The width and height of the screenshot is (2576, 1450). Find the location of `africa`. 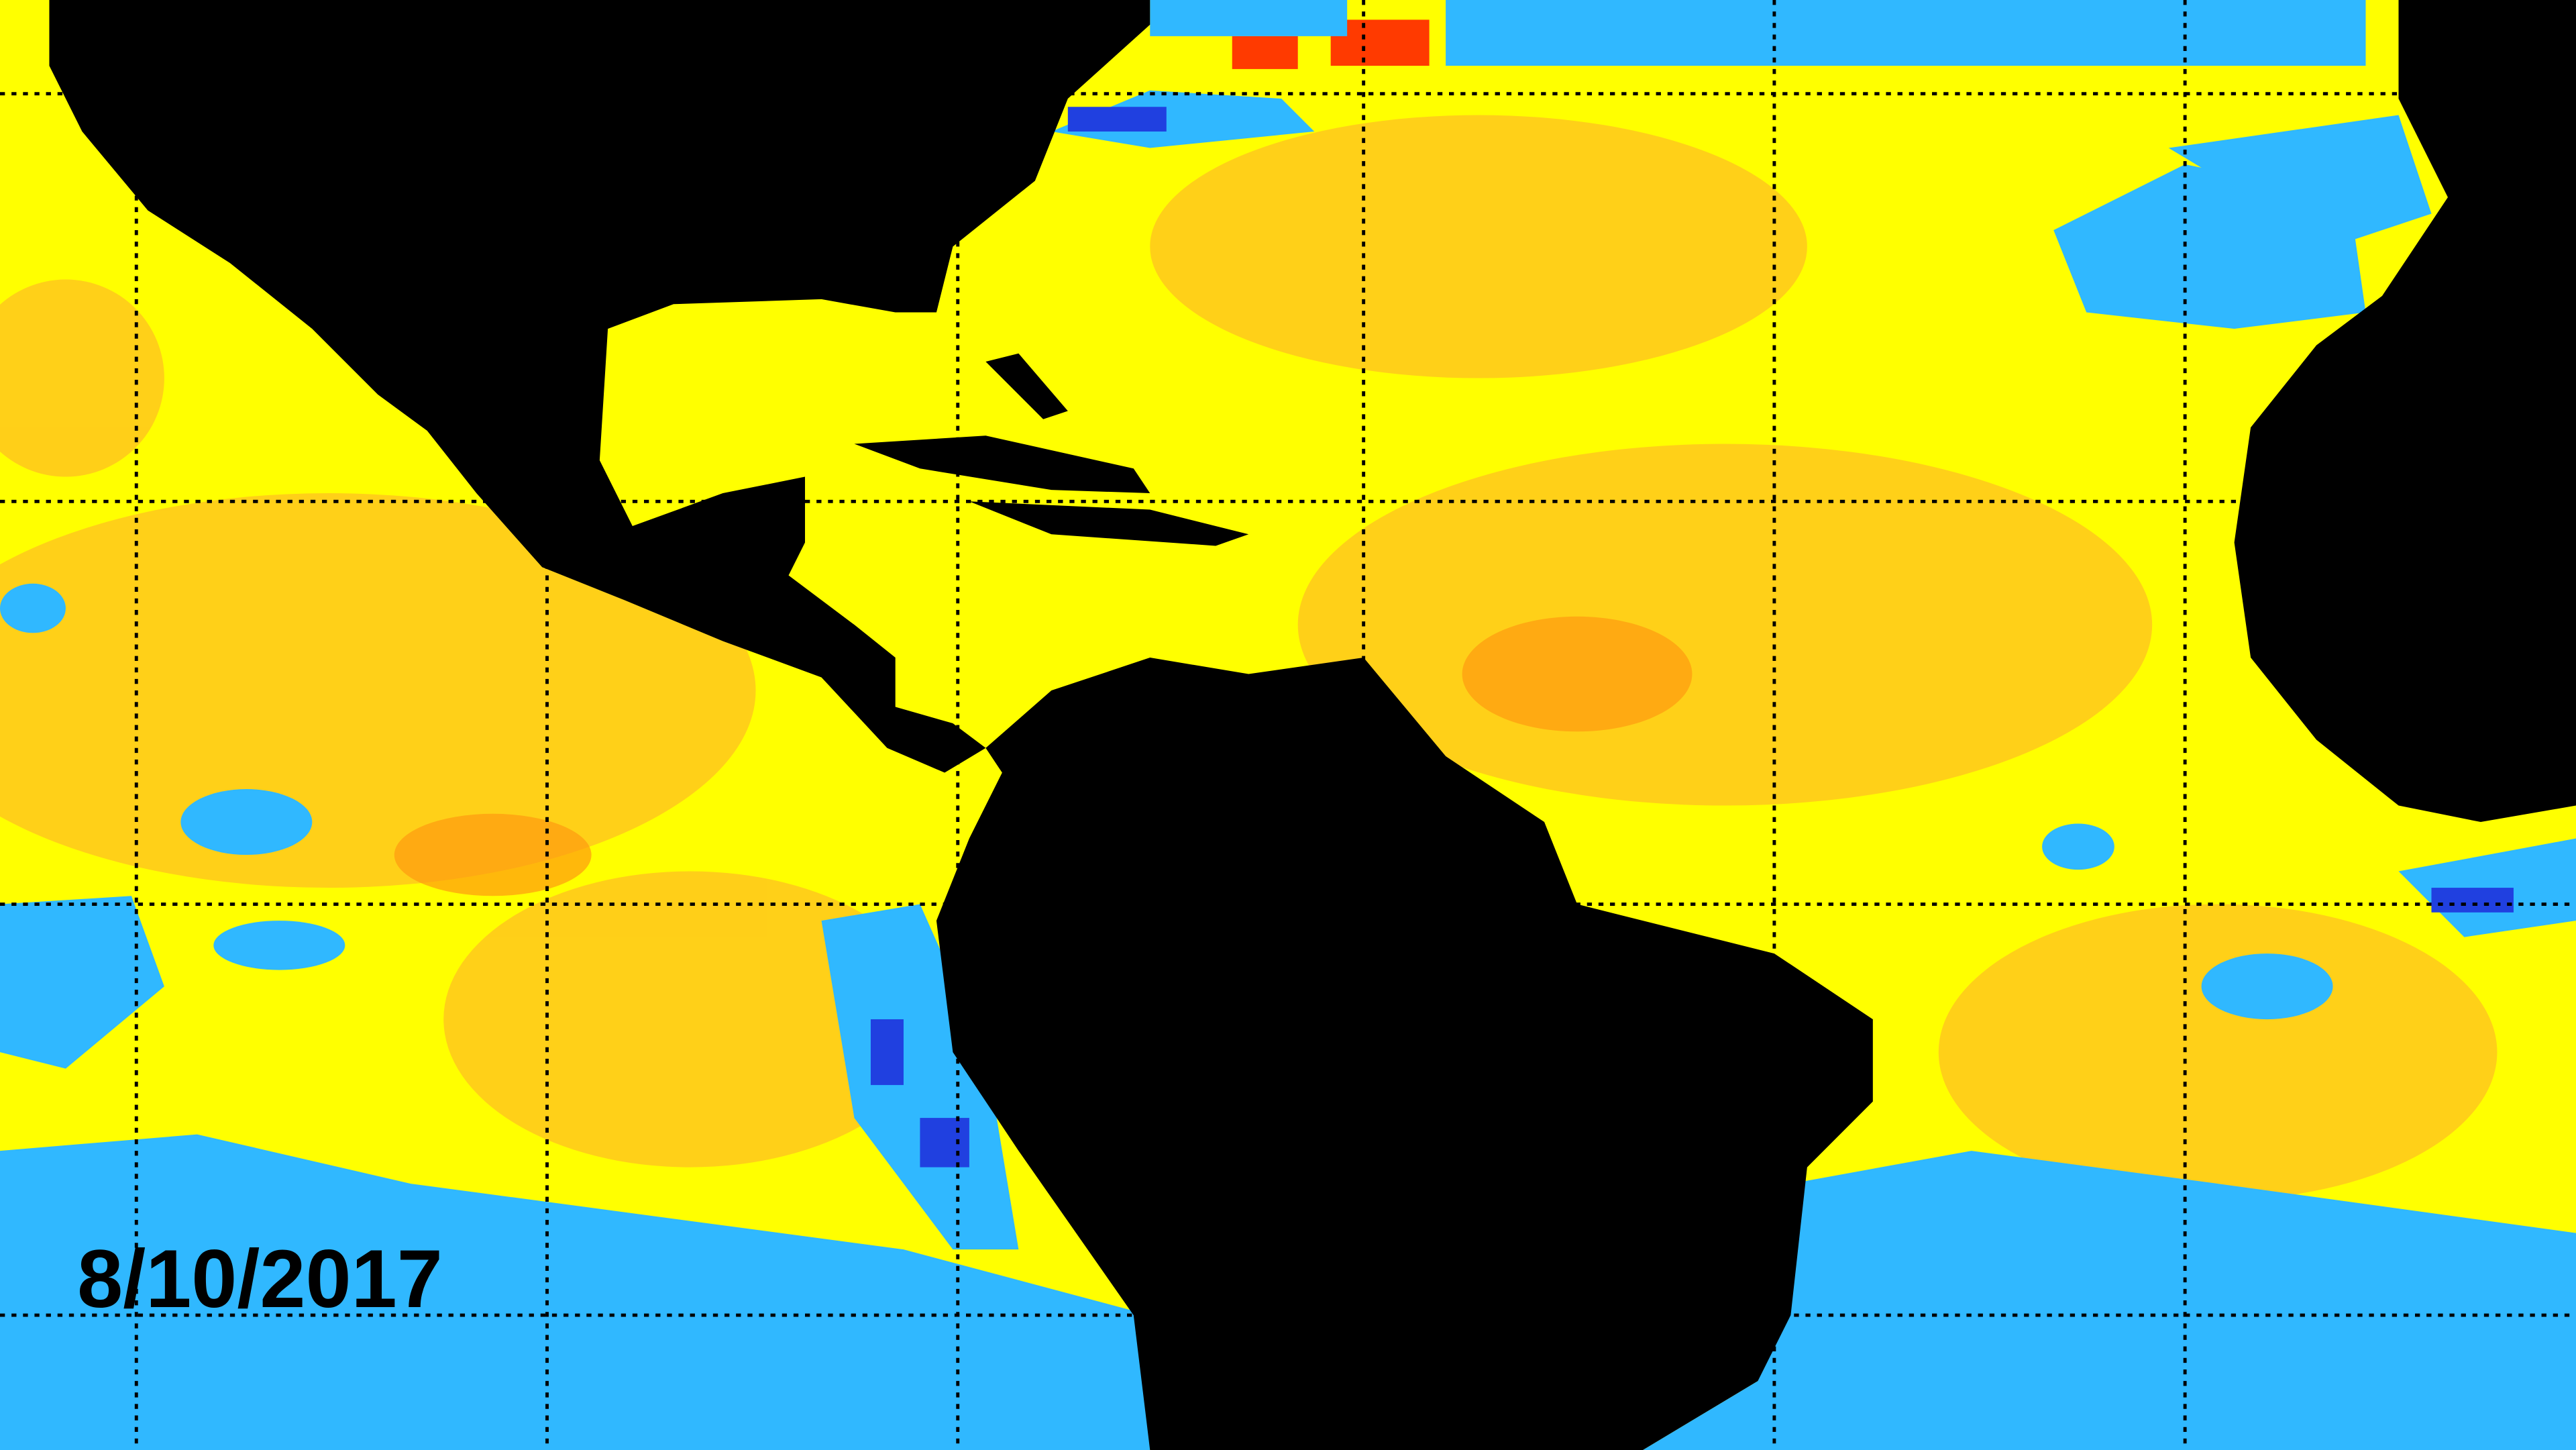

africa is located at coordinates (2405, 411).